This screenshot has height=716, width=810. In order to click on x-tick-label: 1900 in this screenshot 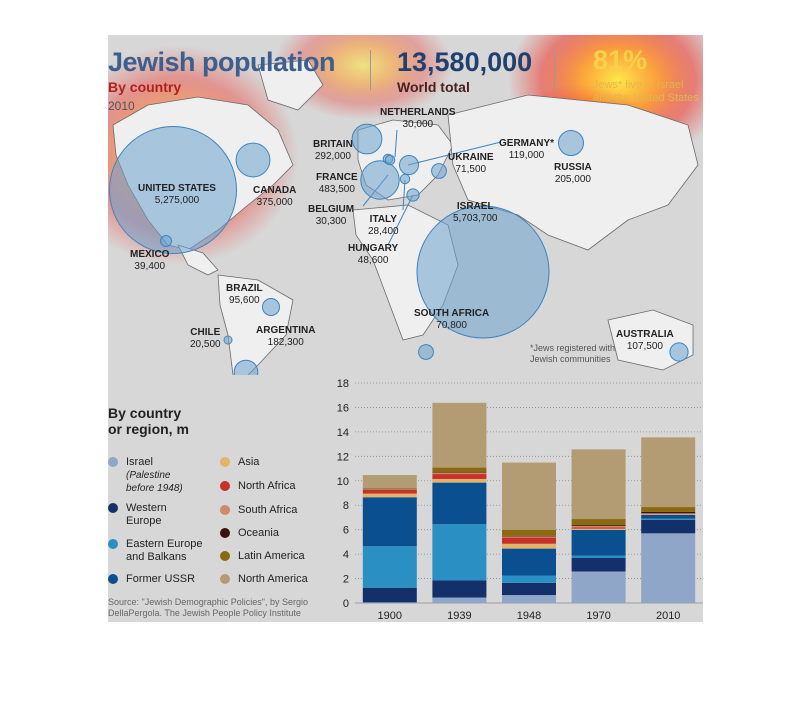, I will do `click(390, 616)`.